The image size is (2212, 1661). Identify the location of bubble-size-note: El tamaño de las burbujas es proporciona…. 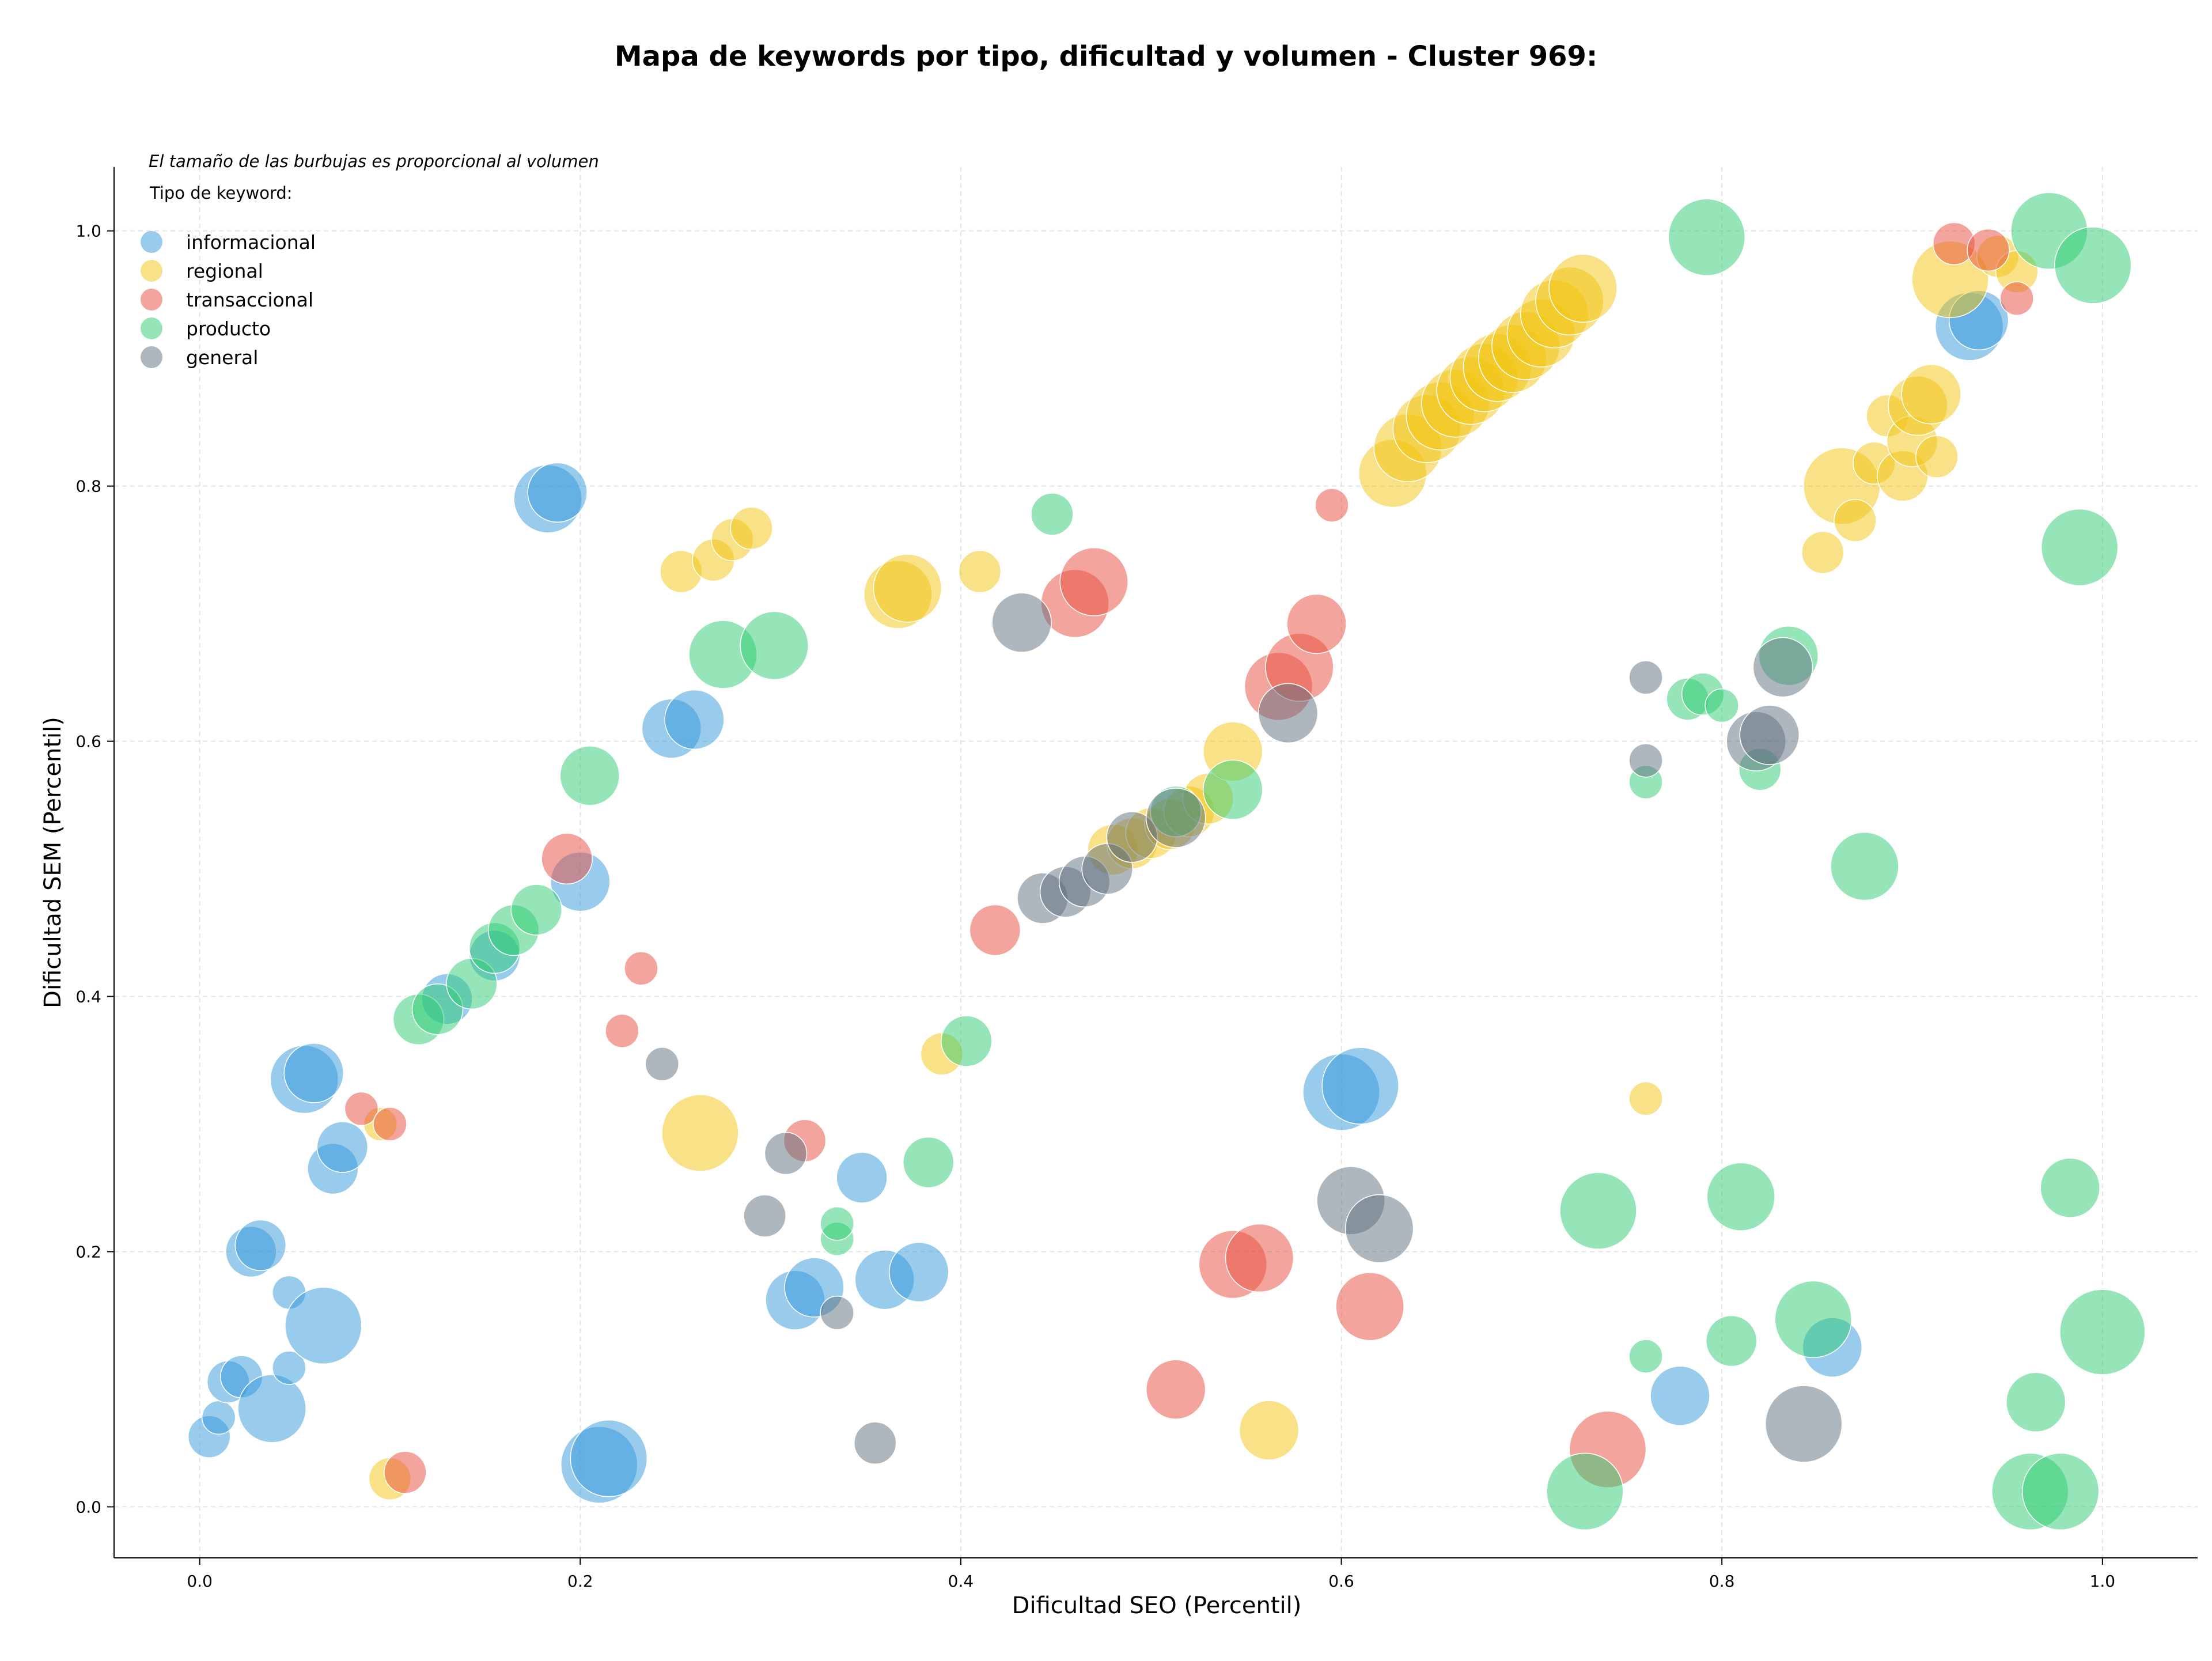
(374, 161).